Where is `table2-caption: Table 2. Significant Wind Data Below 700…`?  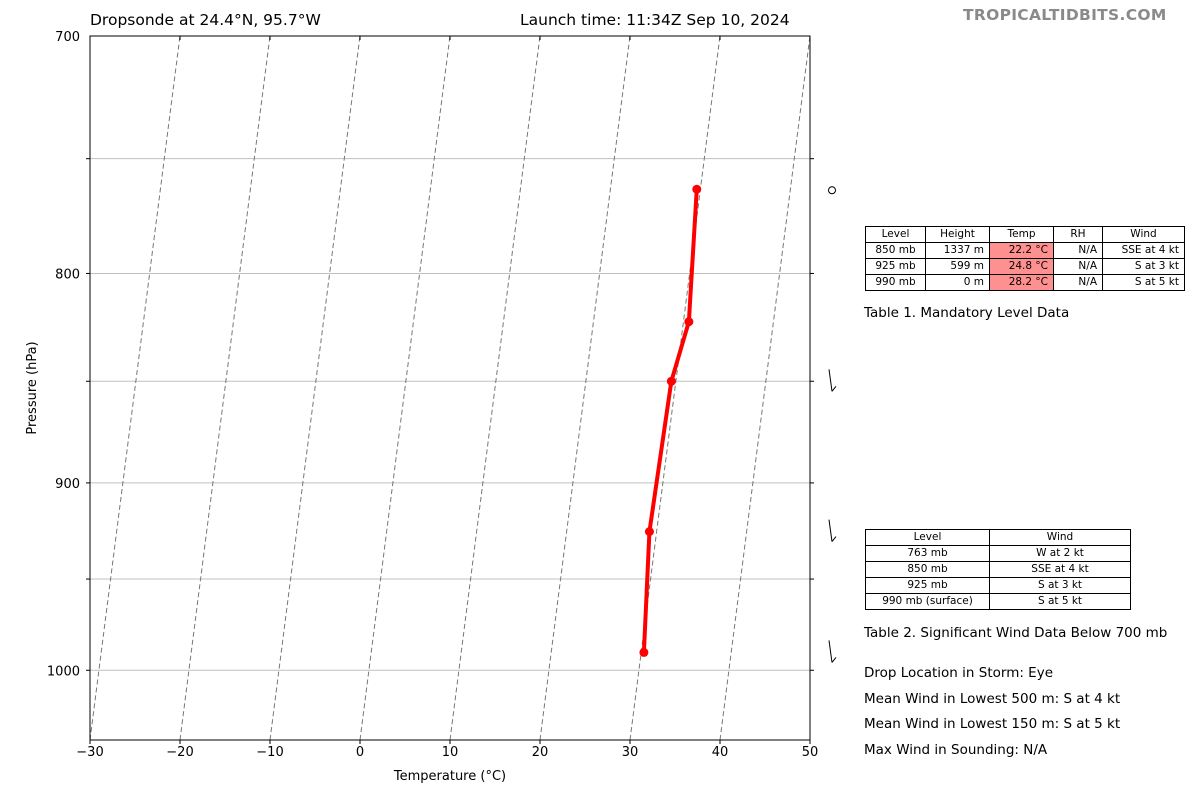 table2-caption: Table 2. Significant Wind Data Below 700… is located at coordinates (1016, 633).